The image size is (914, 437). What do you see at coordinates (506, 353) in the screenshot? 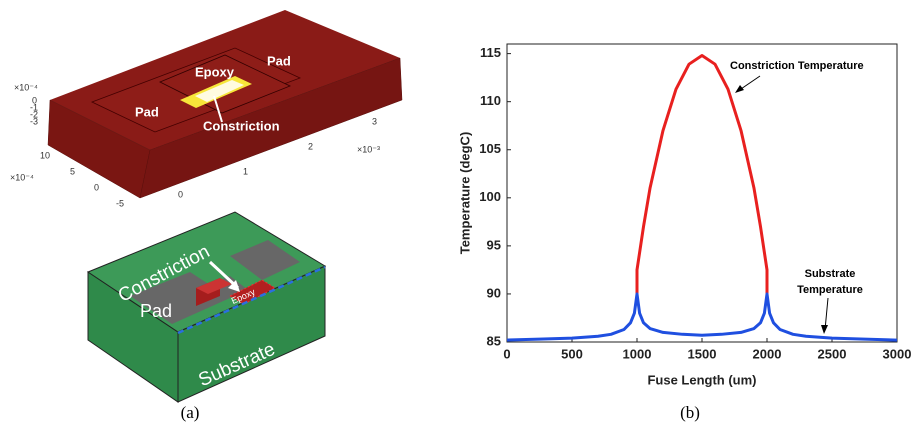
I see `x-tick-label: 0` at bounding box center [506, 353].